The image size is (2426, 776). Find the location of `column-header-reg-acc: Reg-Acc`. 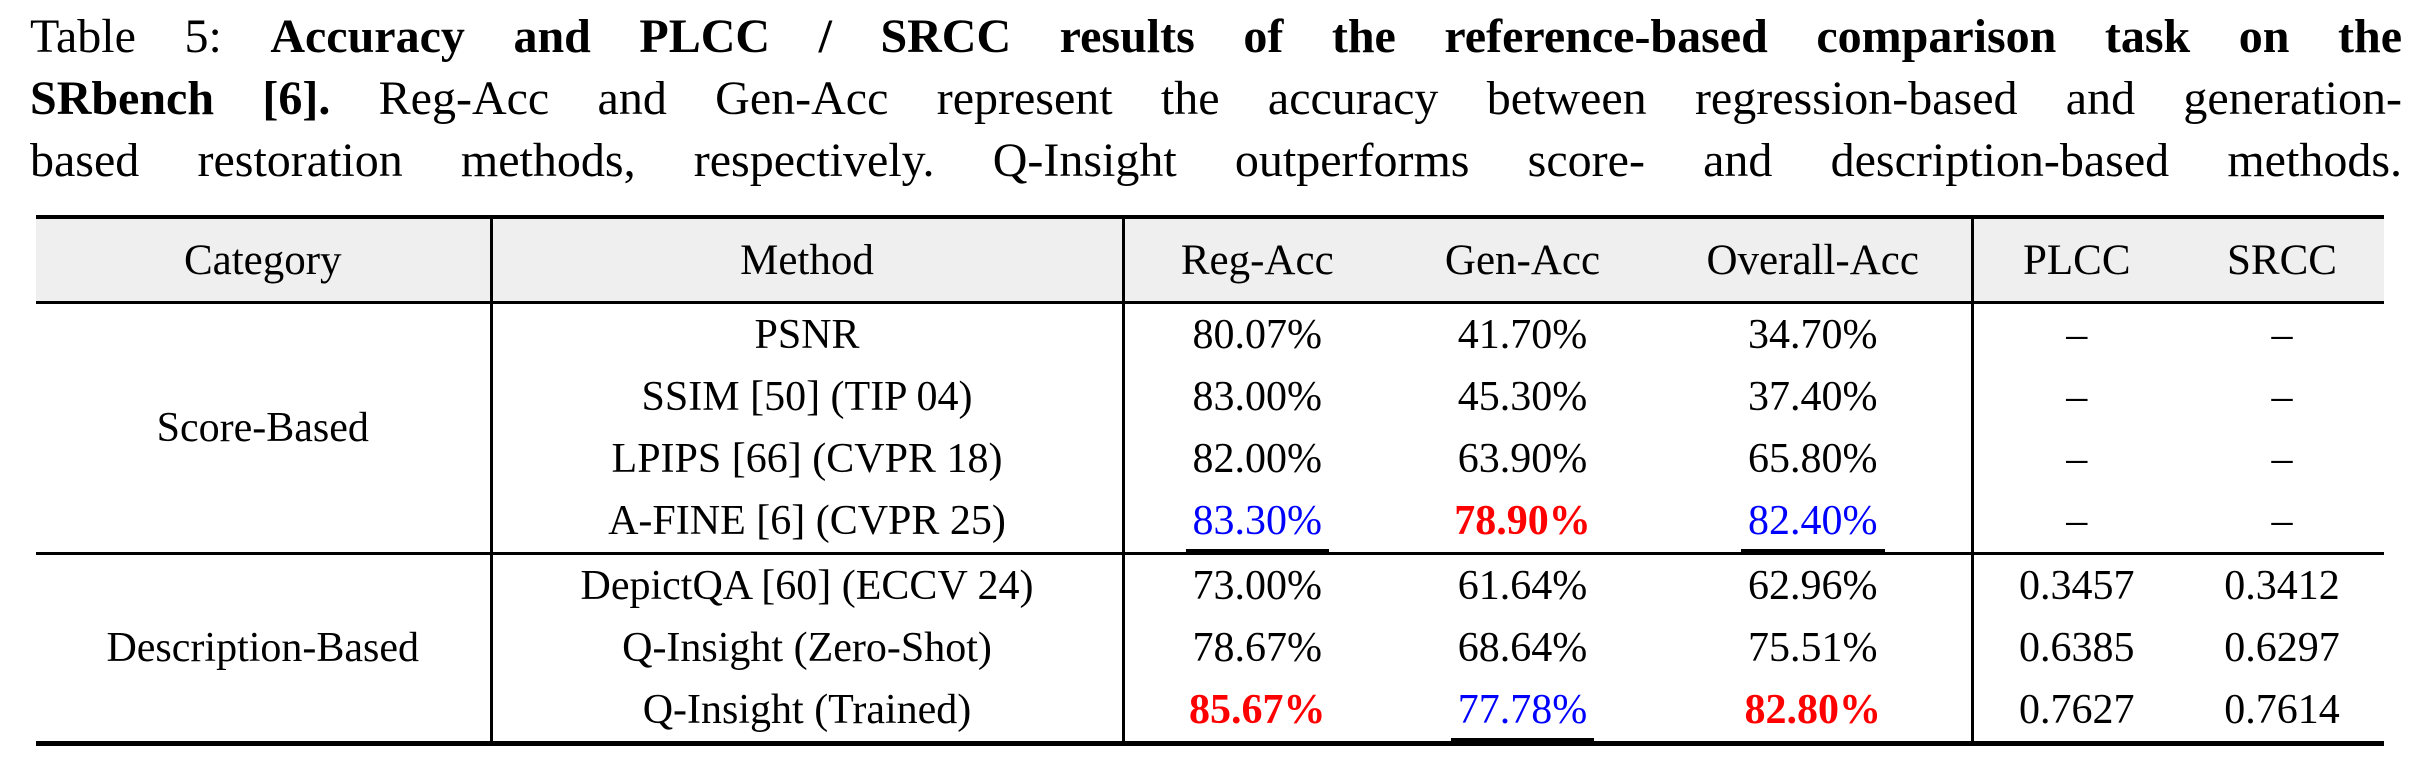

column-header-reg-acc: Reg-Acc is located at coordinates (1256, 260).